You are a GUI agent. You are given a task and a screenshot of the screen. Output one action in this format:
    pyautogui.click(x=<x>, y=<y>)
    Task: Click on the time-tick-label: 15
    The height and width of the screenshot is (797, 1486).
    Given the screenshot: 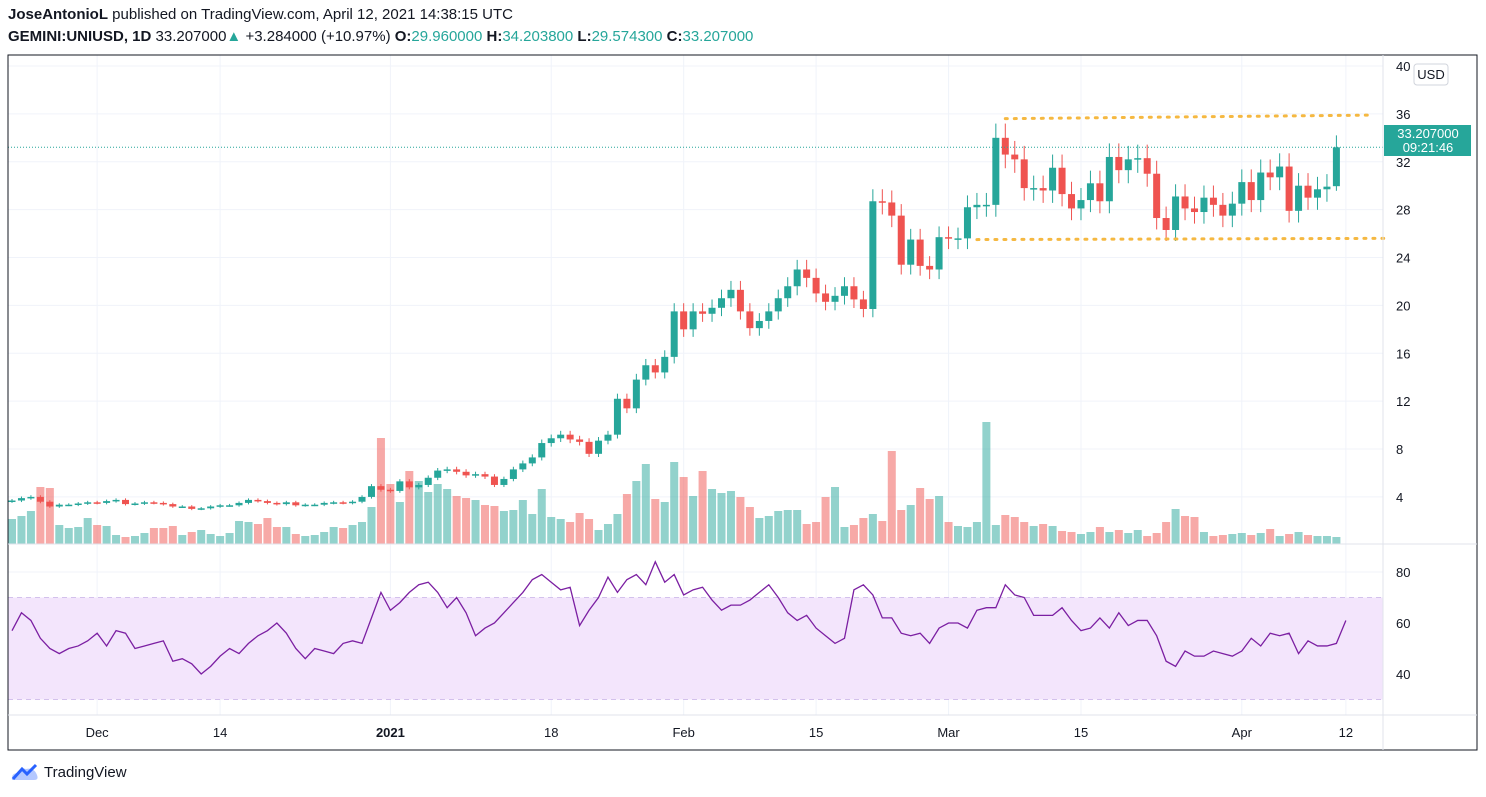 What is the action you would take?
    pyautogui.click(x=1081, y=732)
    